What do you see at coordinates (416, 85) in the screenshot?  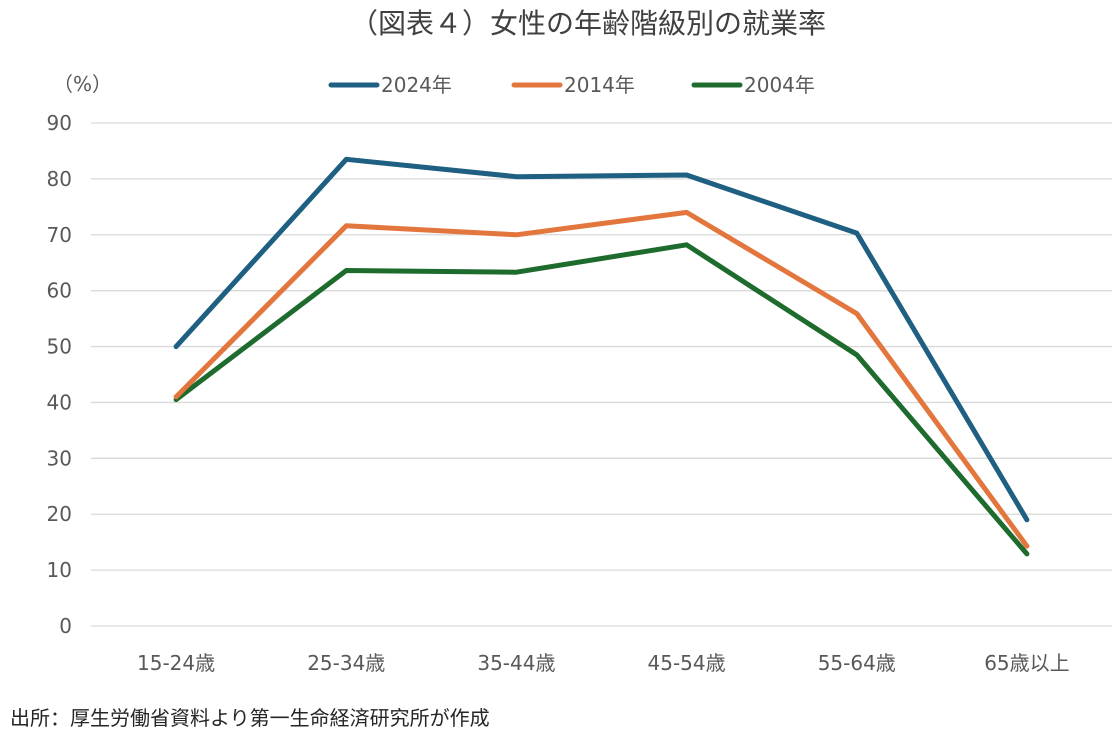 I see `legend-label: 2024年` at bounding box center [416, 85].